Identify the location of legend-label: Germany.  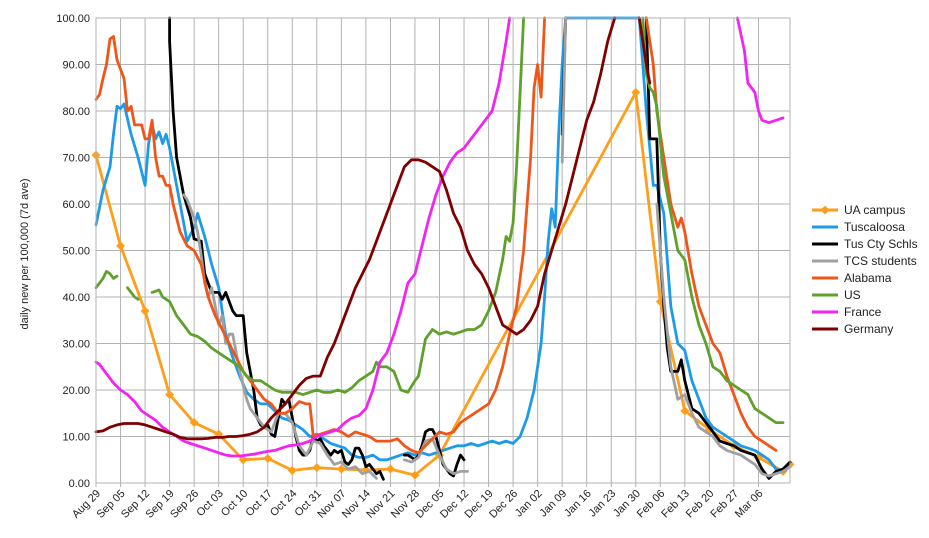
(868, 329).